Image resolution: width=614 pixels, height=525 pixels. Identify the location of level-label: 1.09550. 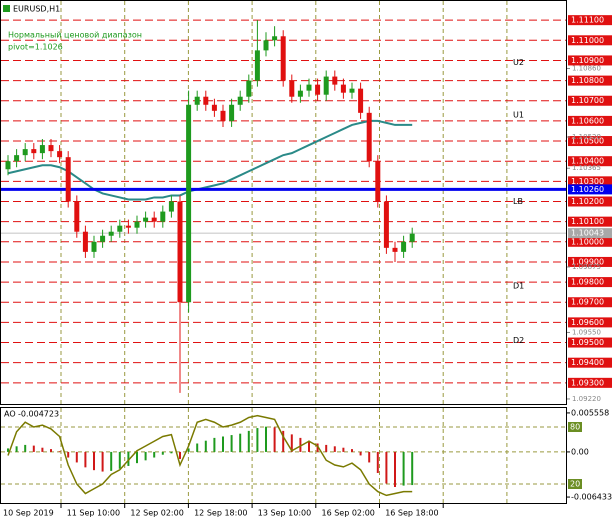
(586, 332).